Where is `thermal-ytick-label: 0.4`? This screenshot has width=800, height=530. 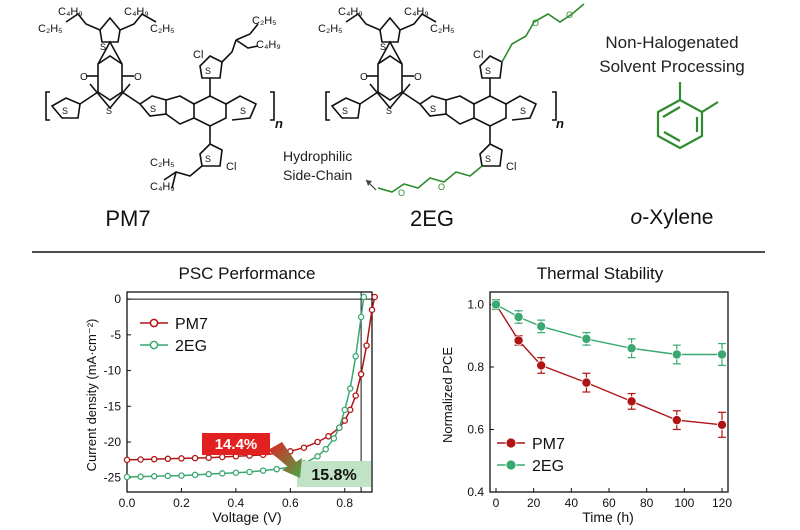 thermal-ytick-label: 0.4 is located at coordinates (475, 492).